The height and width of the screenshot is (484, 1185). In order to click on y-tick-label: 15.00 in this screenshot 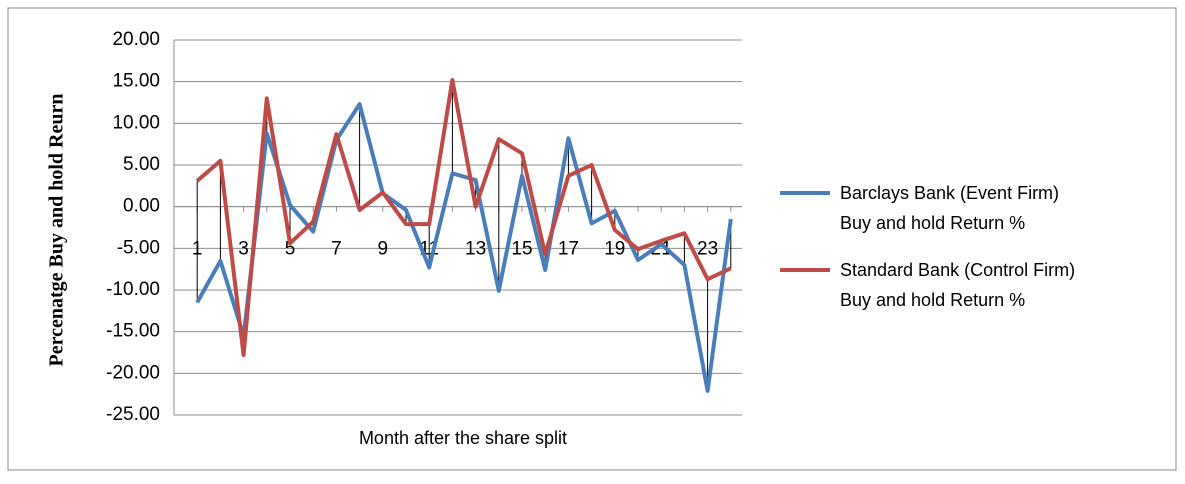, I will do `click(136, 81)`.